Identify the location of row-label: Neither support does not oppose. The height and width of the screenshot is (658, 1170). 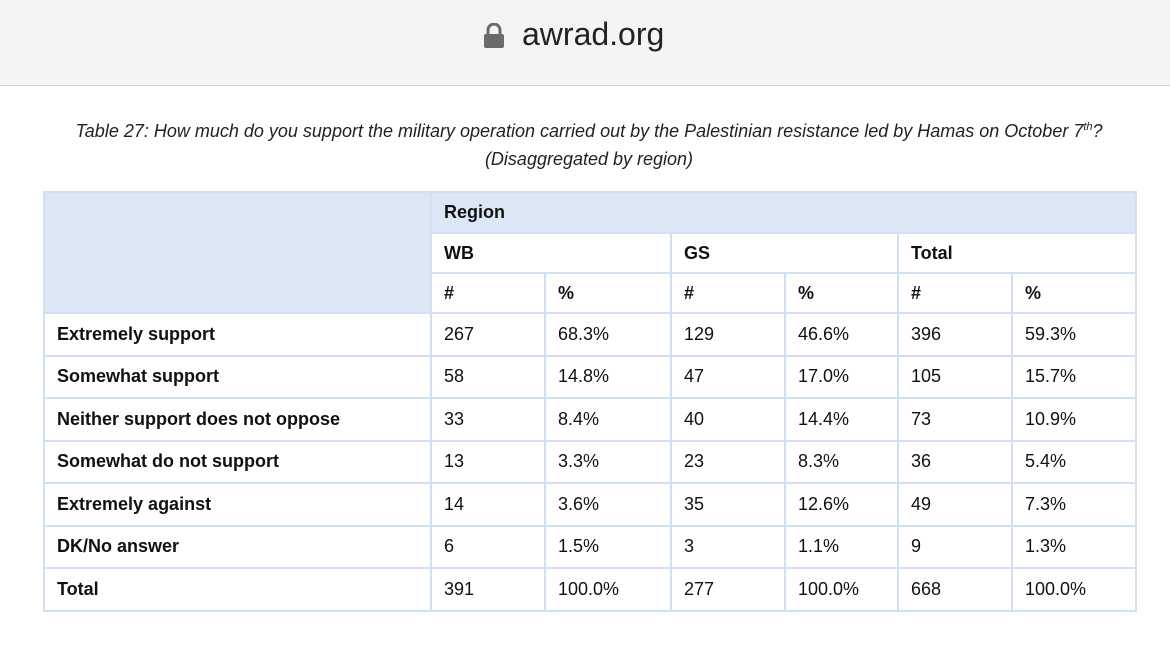
(237, 419).